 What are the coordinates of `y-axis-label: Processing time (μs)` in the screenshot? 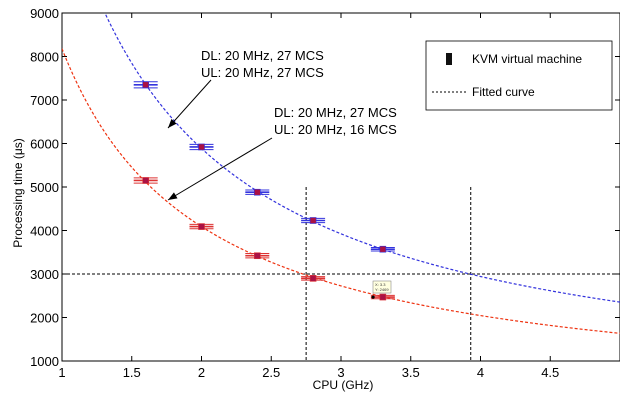 It's located at (18, 193).